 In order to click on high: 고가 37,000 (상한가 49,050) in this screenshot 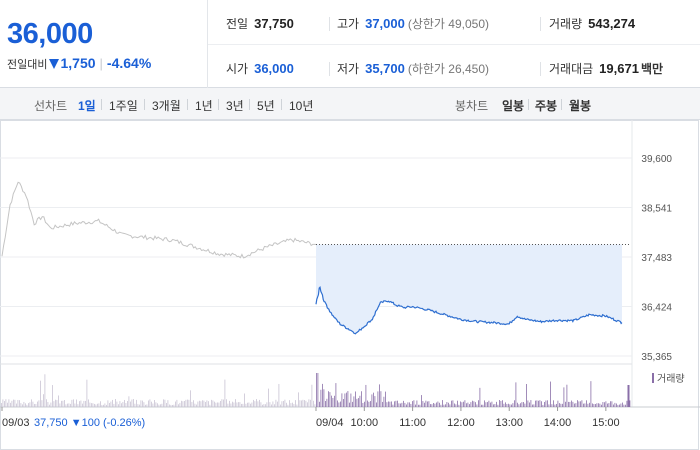, I will do `click(413, 23)`.